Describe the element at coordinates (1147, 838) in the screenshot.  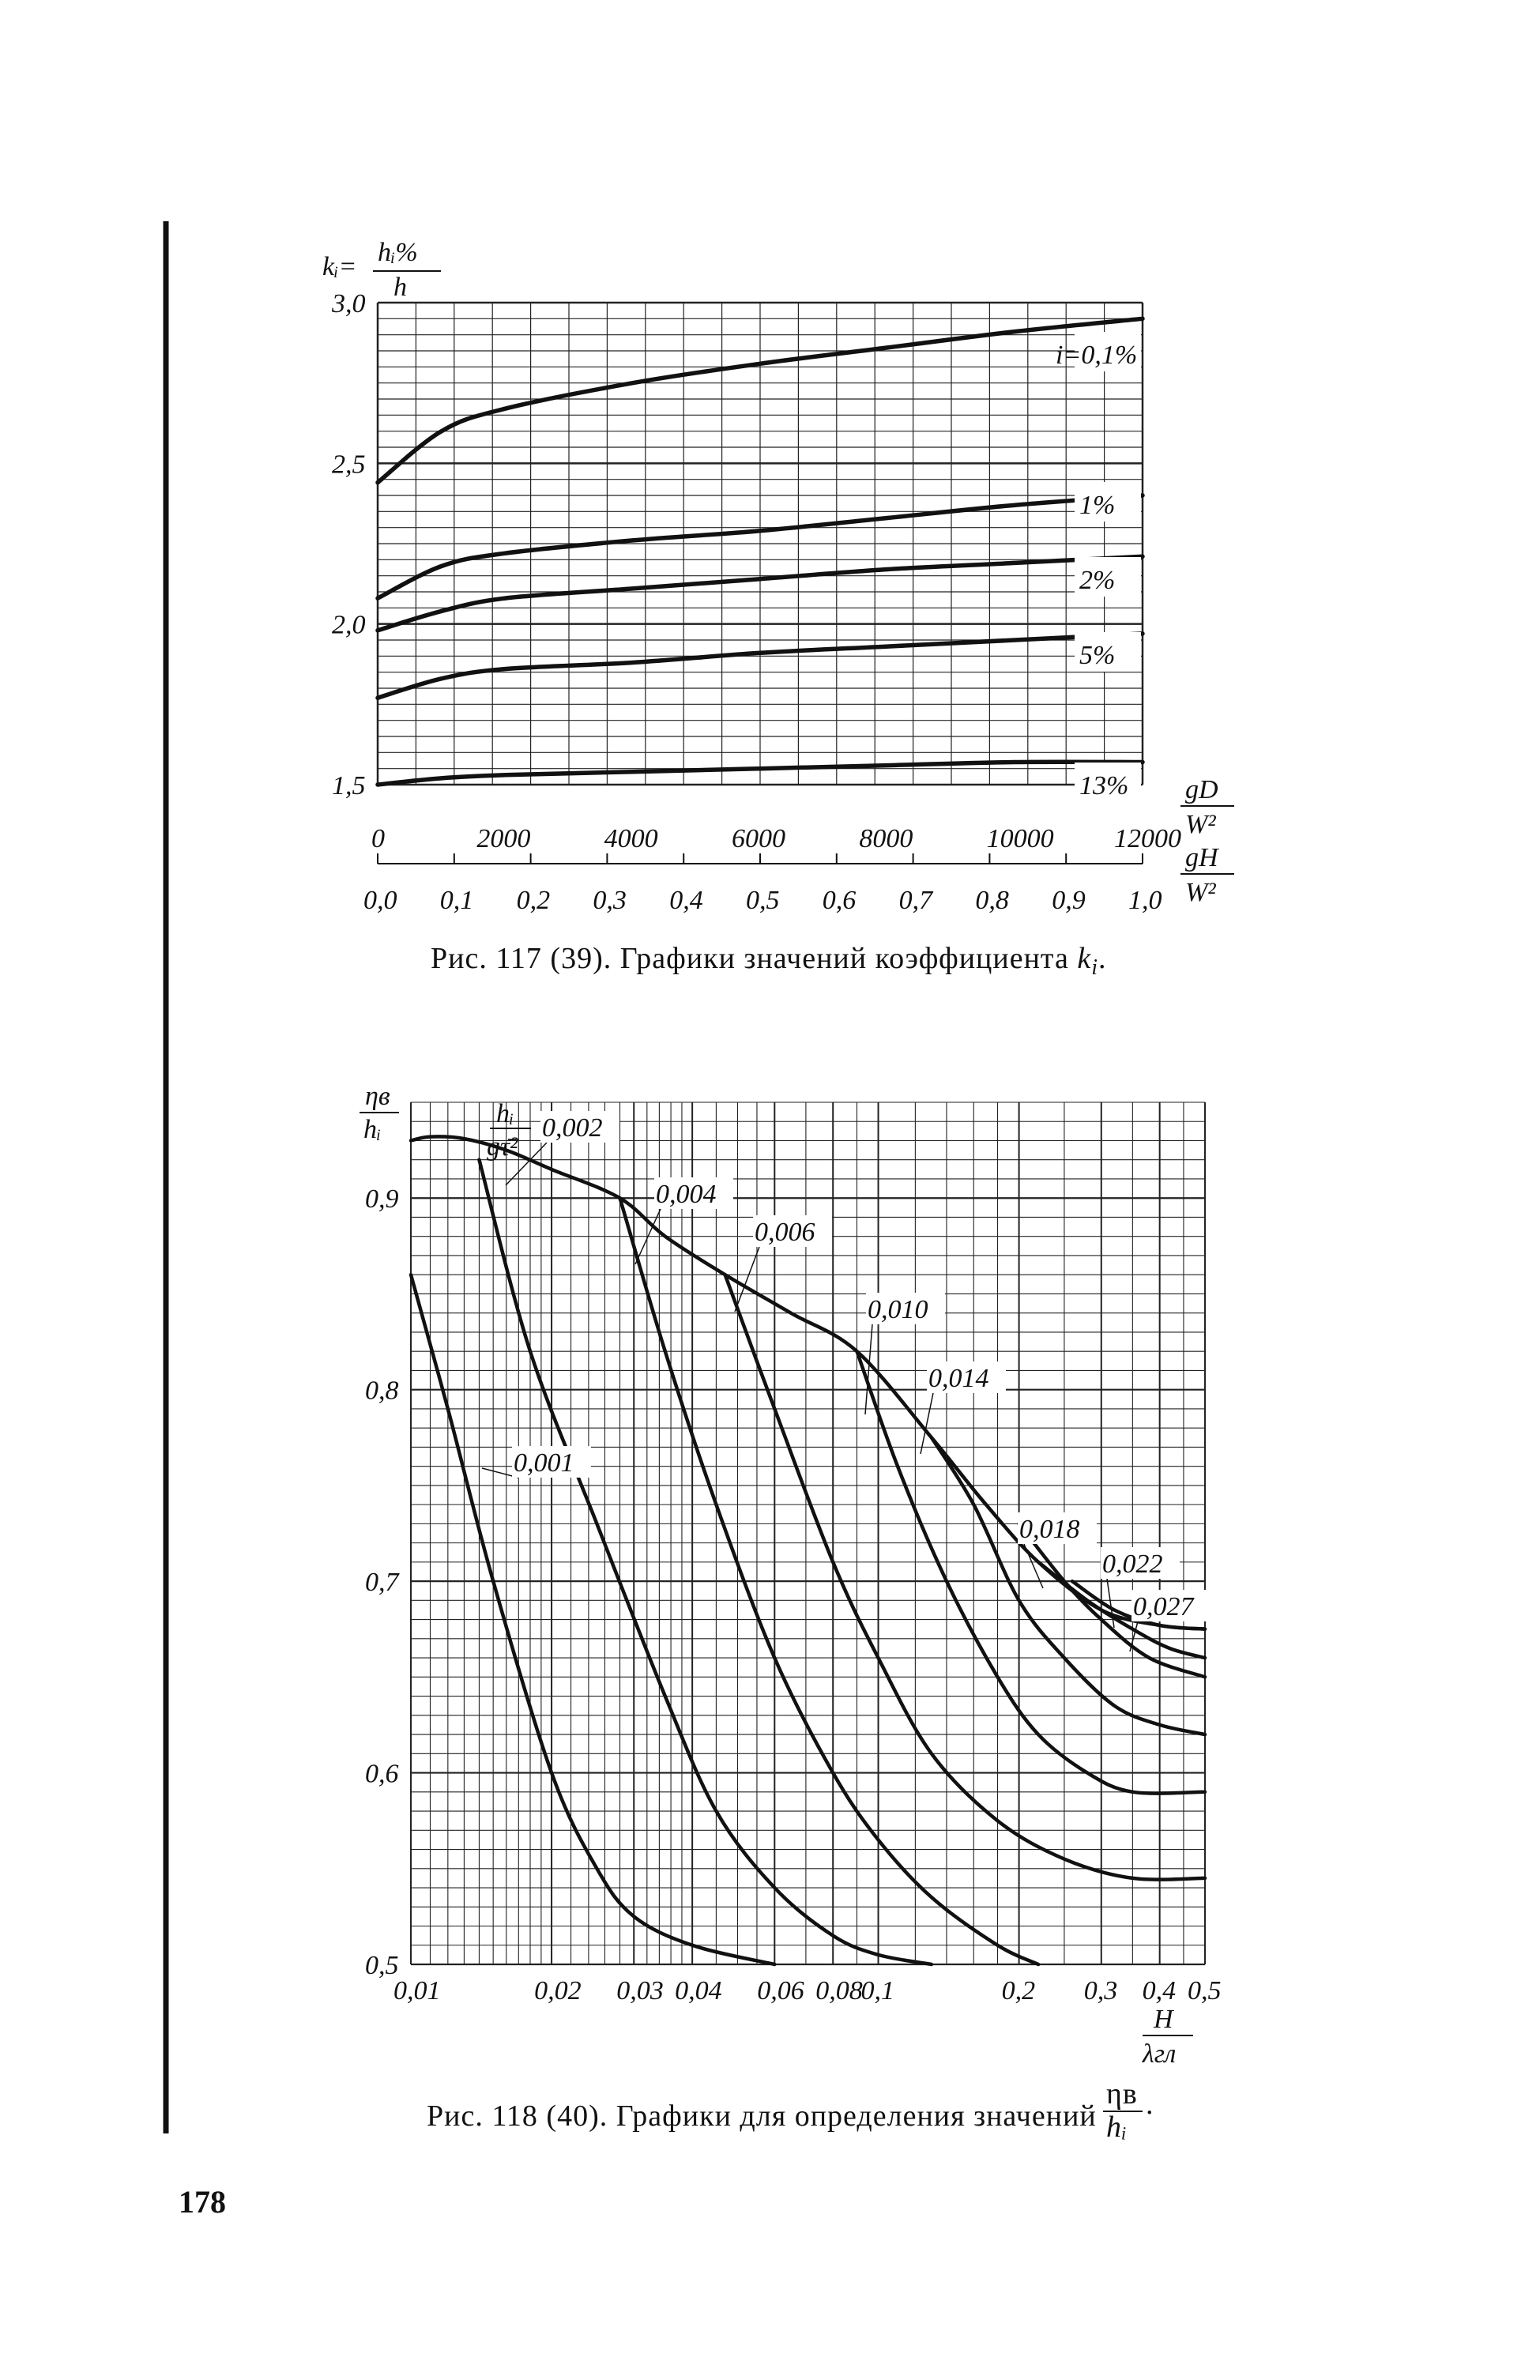
I see `figure-117-x-tick-label: 12000` at that location.